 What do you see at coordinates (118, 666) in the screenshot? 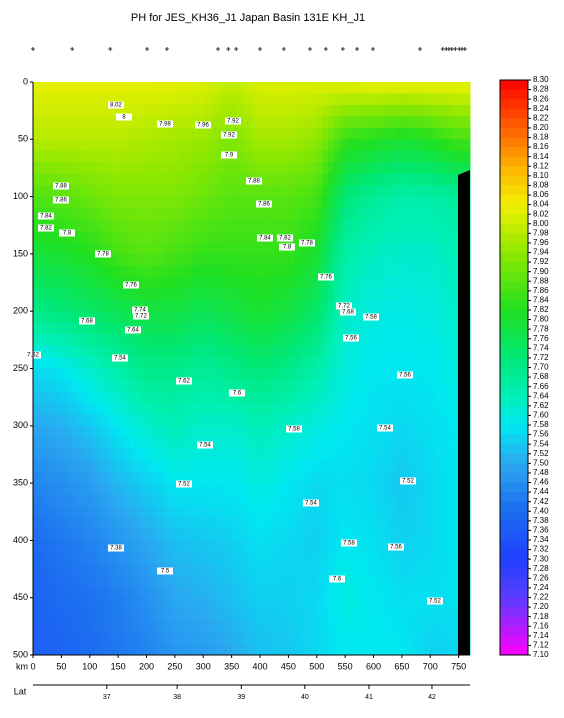
I see `x-tick-label: 150` at bounding box center [118, 666].